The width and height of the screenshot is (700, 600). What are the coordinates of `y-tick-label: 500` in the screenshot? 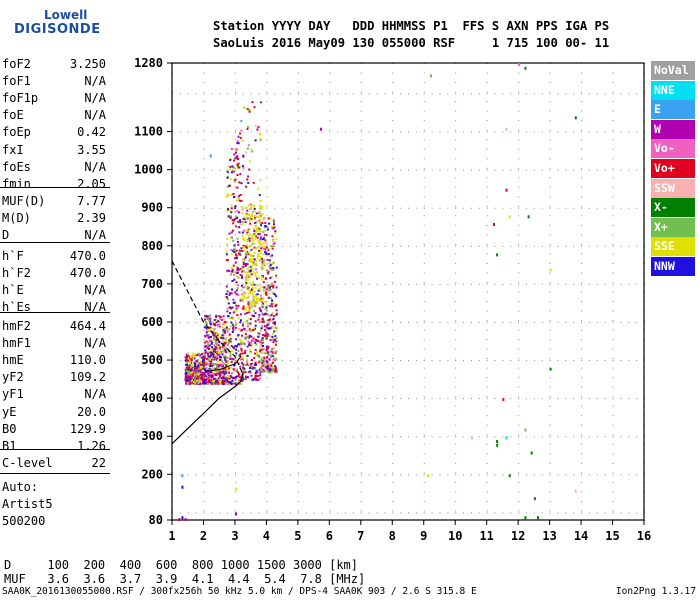 It's located at (152, 360).